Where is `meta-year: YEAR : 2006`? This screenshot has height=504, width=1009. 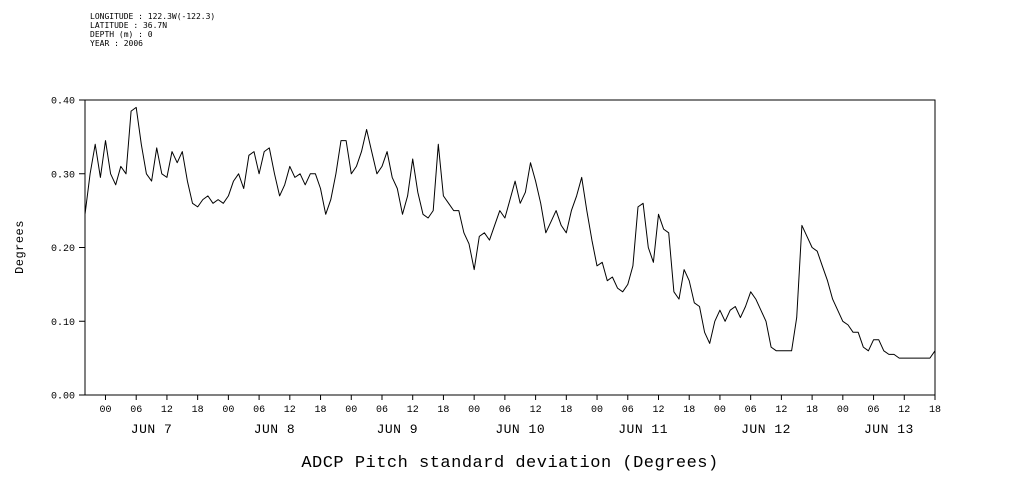
meta-year: YEAR : 2006 is located at coordinates (116, 43).